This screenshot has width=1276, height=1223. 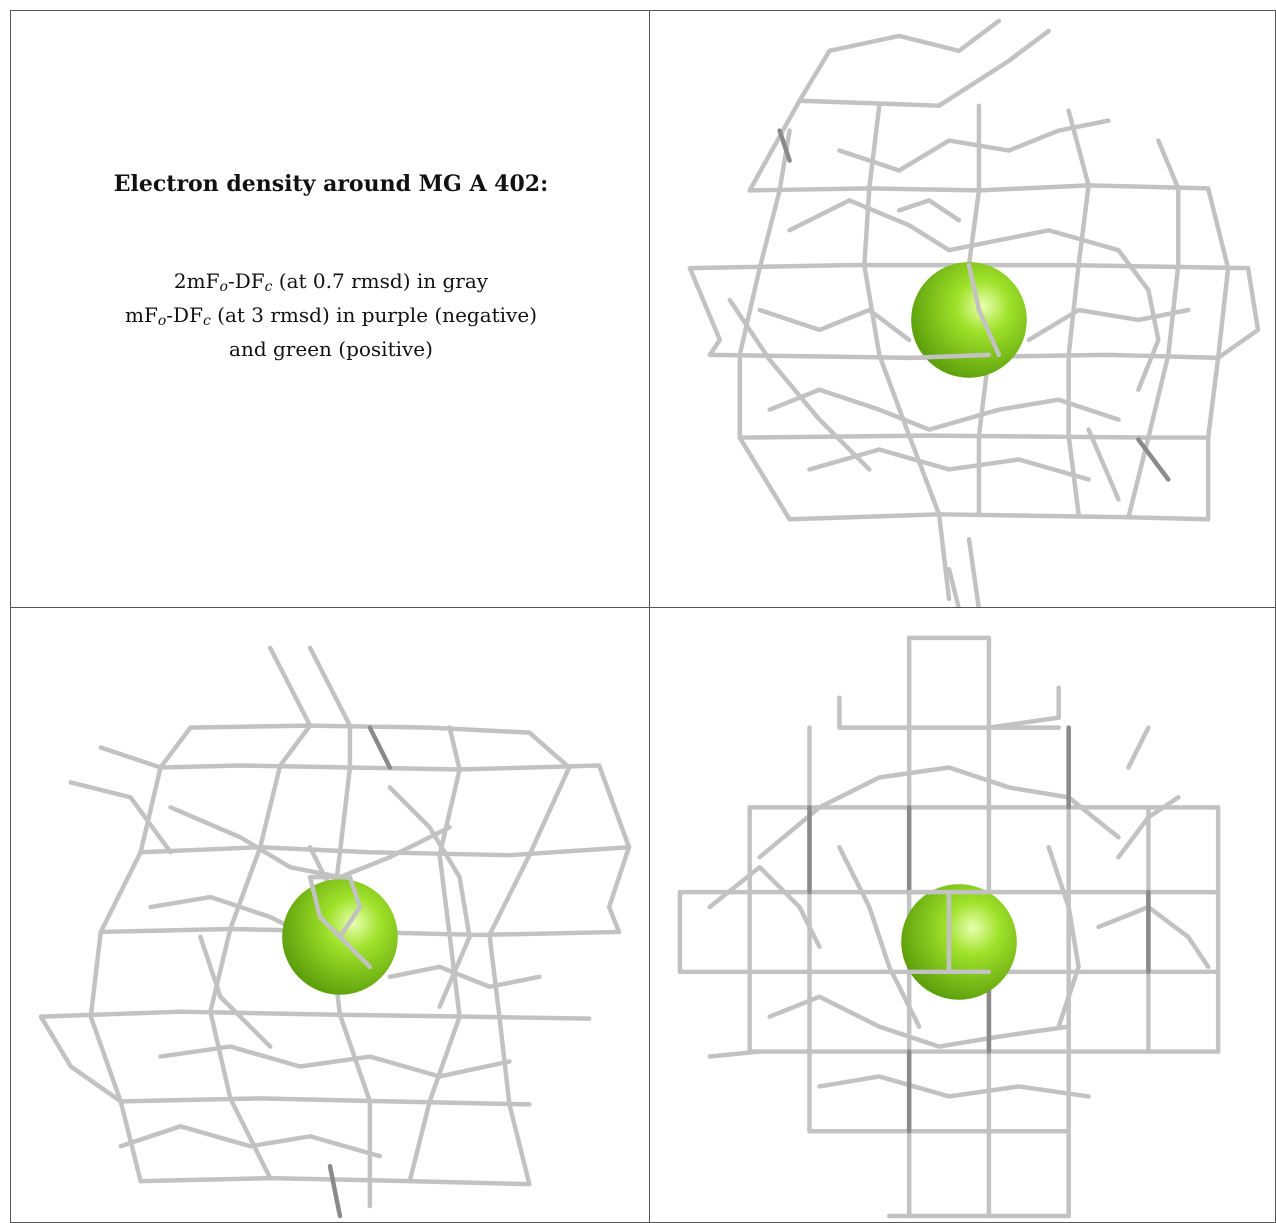 I want to click on legend-line-positive: and green (positive), so click(x=331, y=349).